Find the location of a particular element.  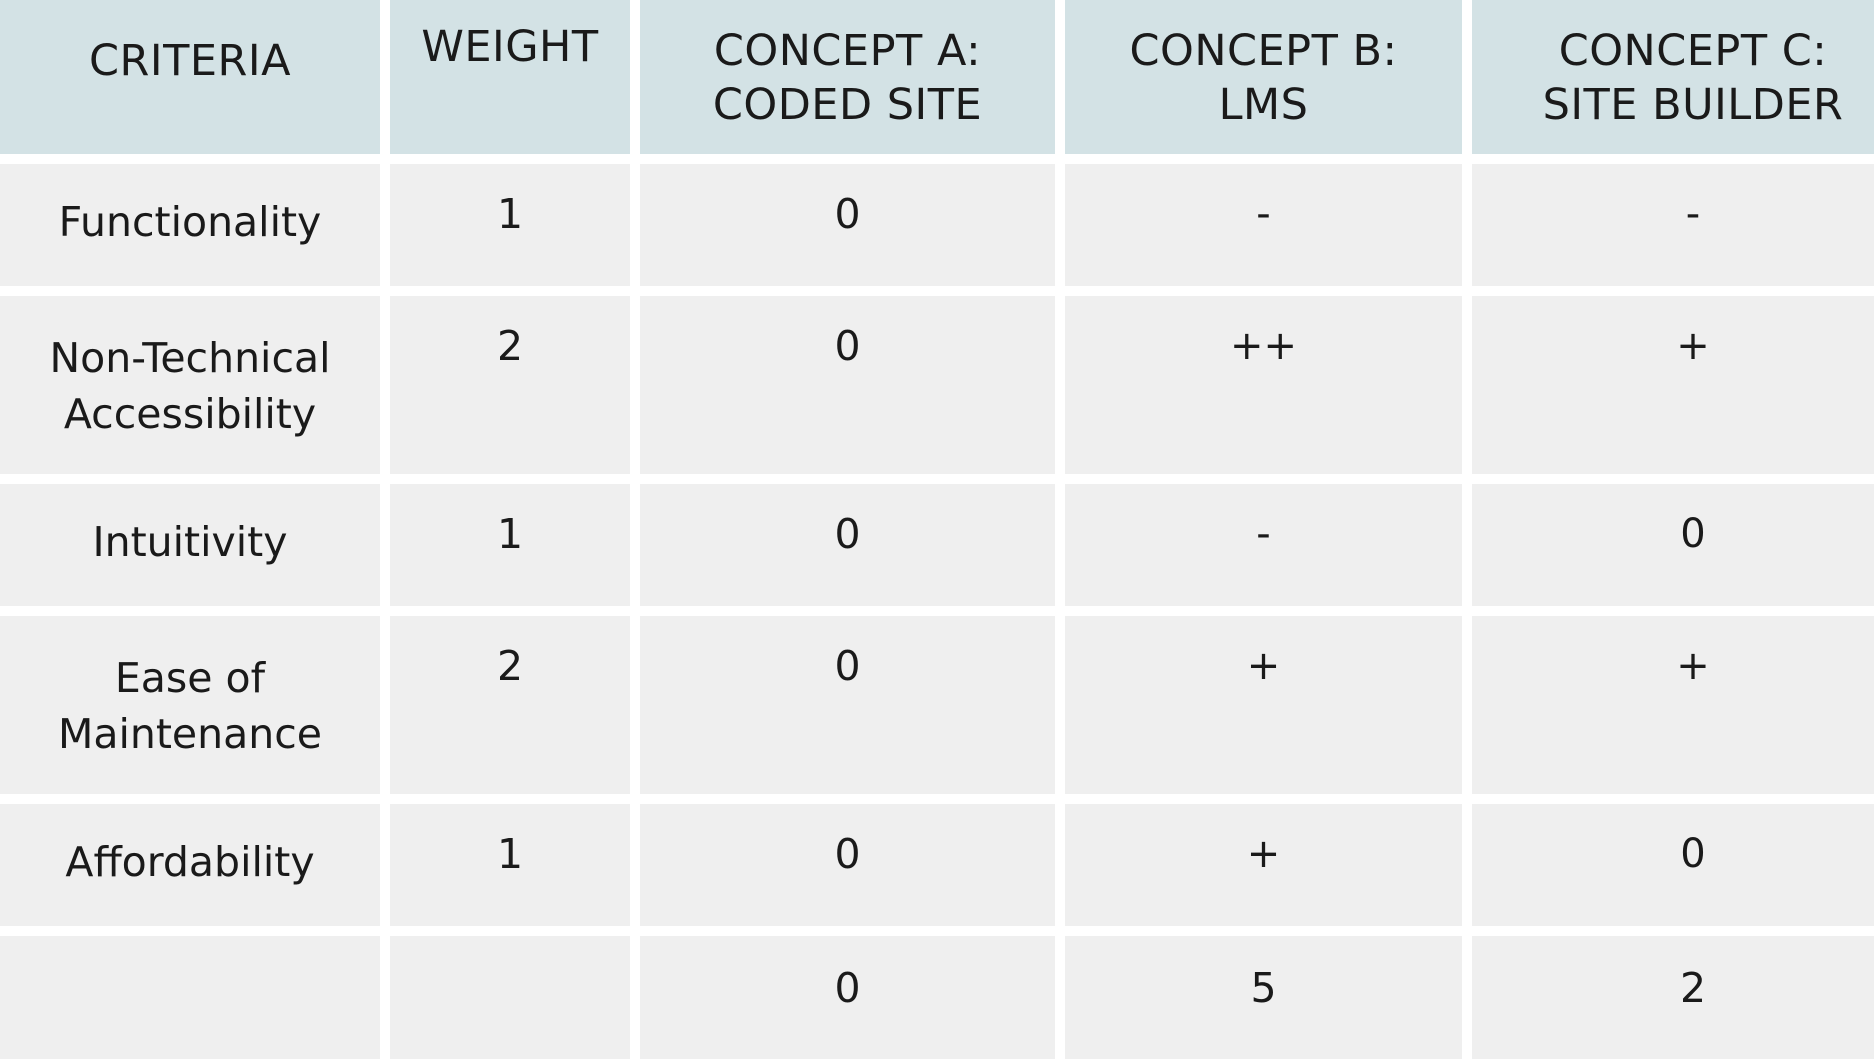

row-concept-b-score: ++ is located at coordinates (1263, 385).